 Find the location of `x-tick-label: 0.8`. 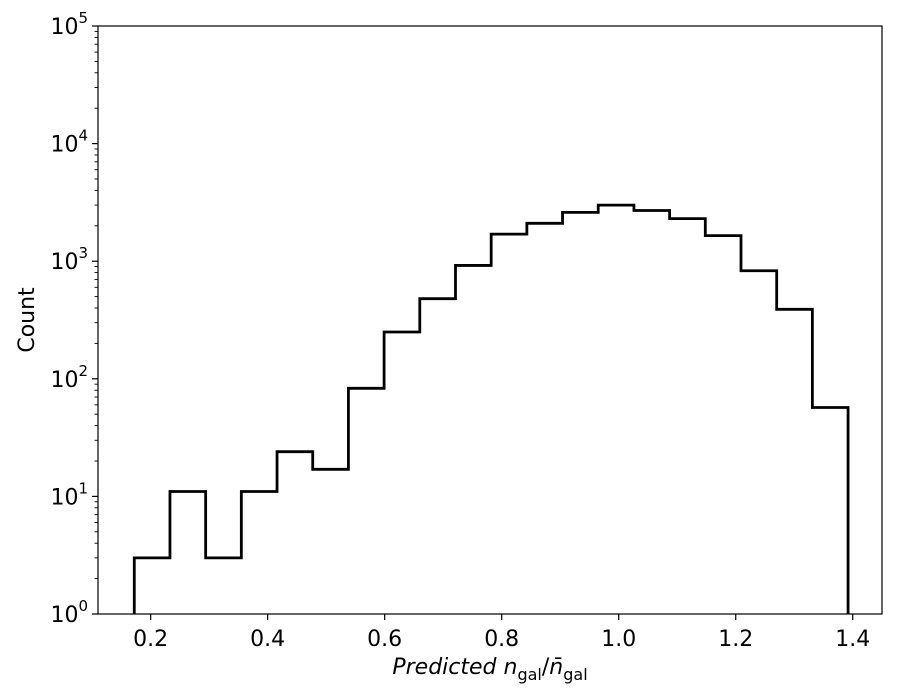

x-tick-label: 0.8 is located at coordinates (501, 639).